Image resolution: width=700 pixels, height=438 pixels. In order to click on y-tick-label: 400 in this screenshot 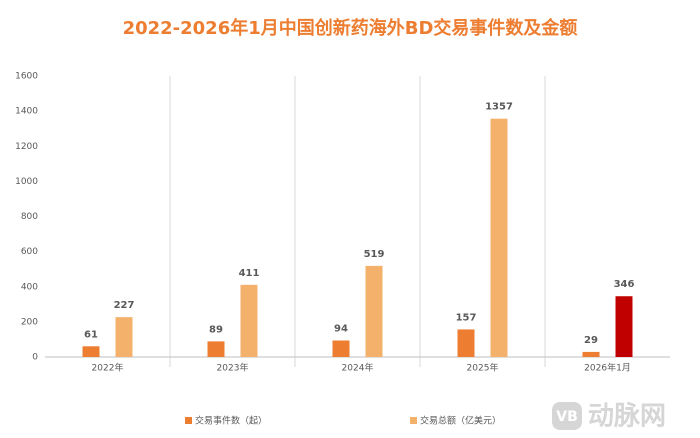, I will do `click(29, 287)`.